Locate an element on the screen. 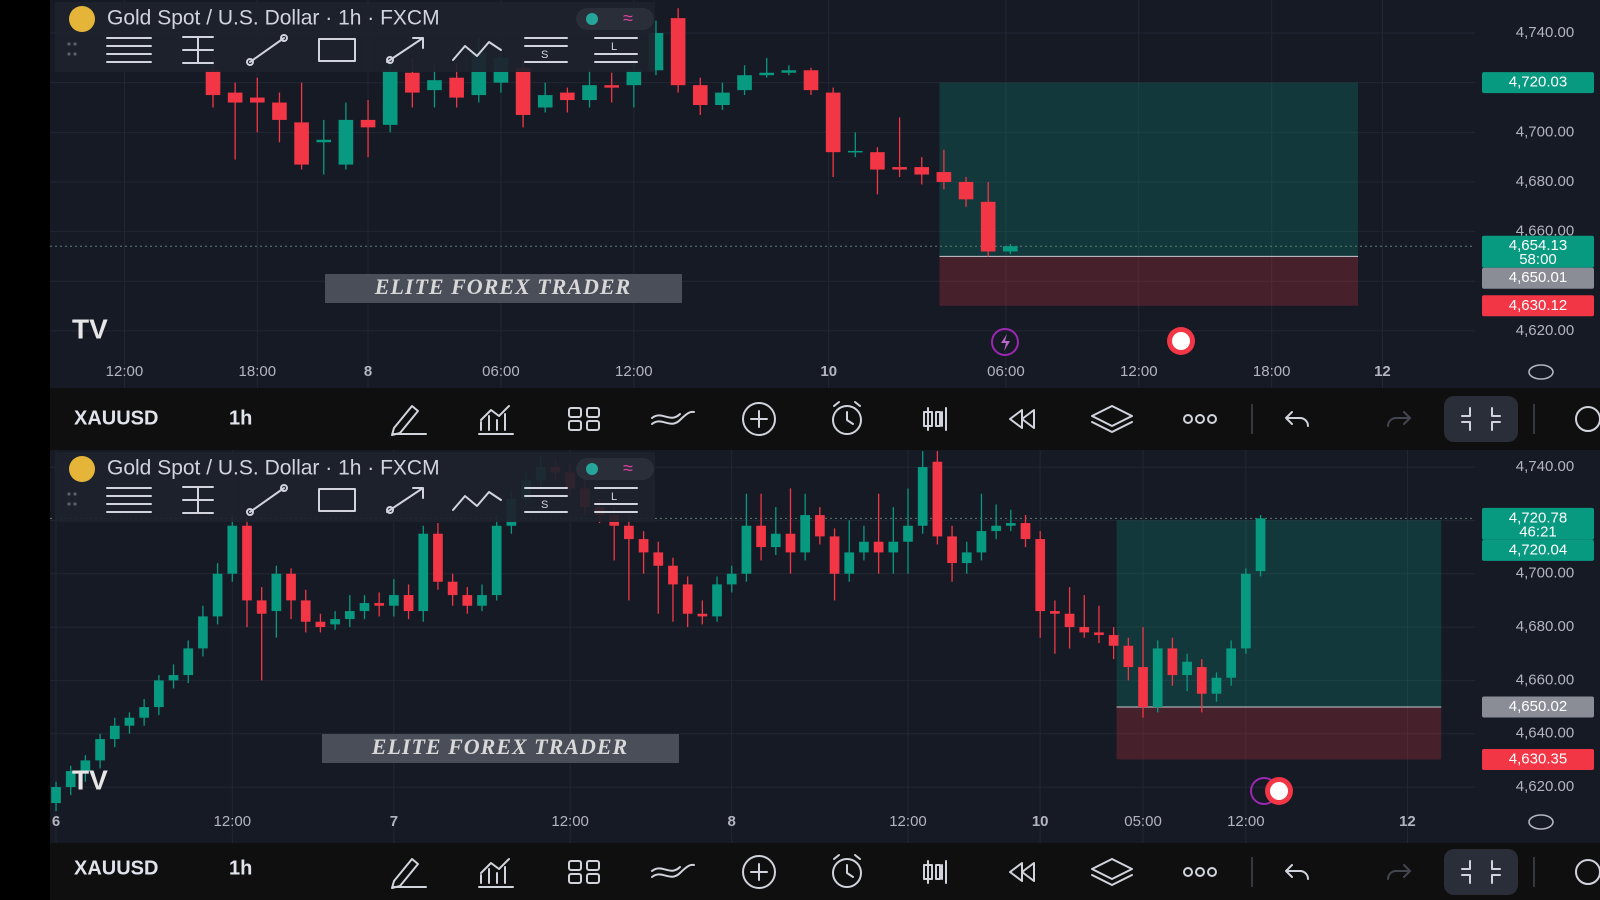 The width and height of the screenshot is (1600, 900). y-tick-label: 4,620.00 is located at coordinates (1545, 786).